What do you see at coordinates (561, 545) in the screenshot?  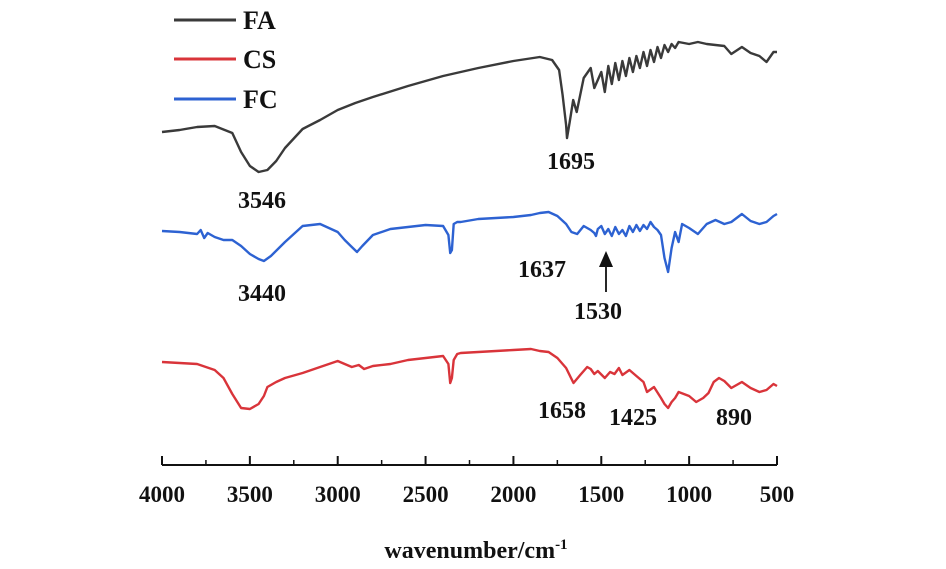 I see `x-axis-title-superscript: -1` at bounding box center [561, 545].